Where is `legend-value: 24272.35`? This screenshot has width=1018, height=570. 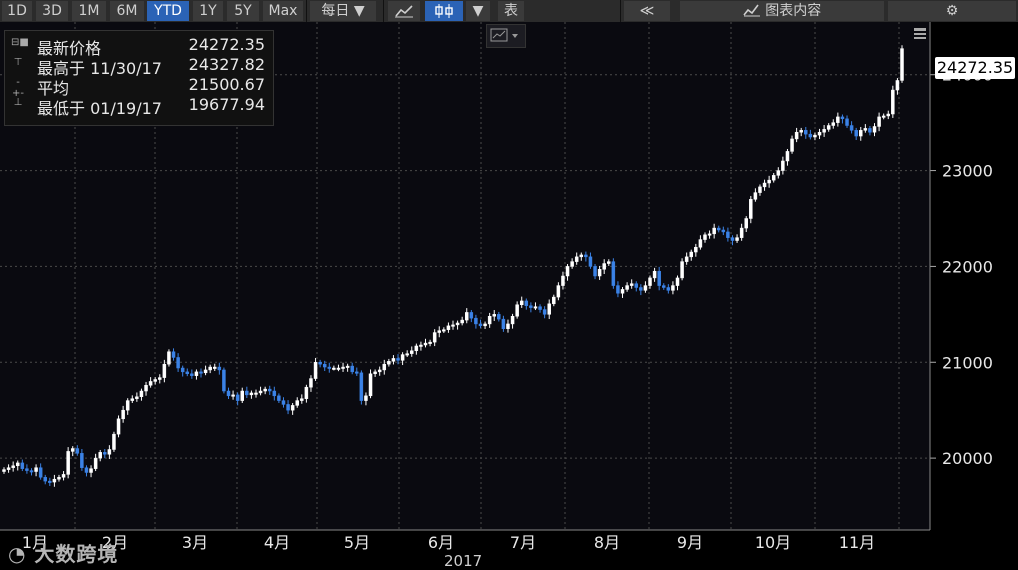 legend-value: 24272.35 is located at coordinates (226, 44).